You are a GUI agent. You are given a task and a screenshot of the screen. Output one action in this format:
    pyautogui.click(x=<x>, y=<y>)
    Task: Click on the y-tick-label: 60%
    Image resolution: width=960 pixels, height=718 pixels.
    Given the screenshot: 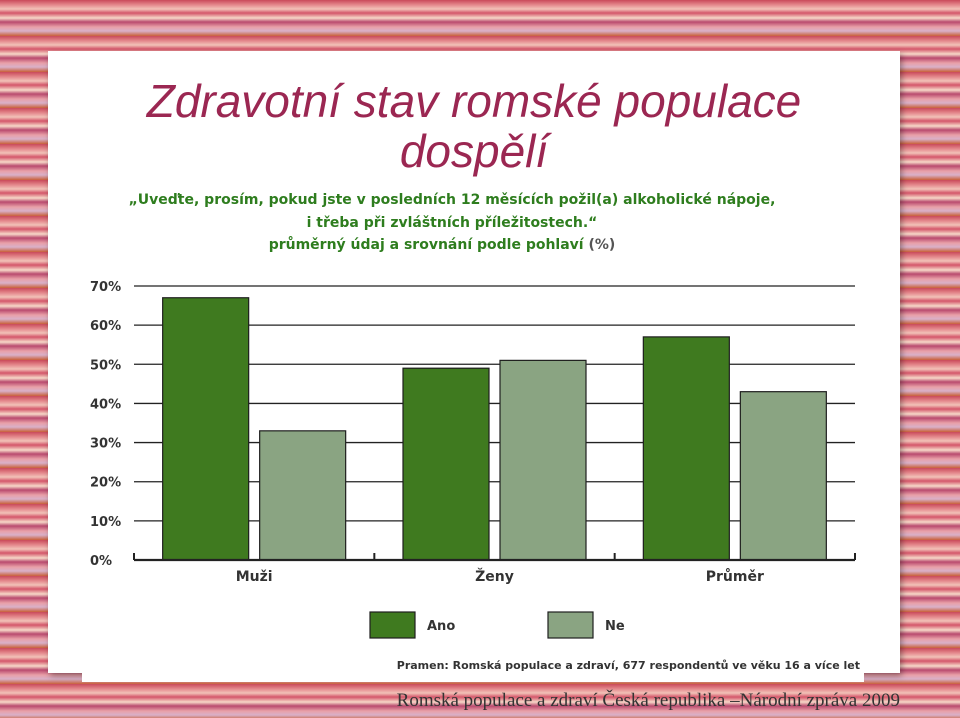 What is the action you would take?
    pyautogui.click(x=105, y=326)
    